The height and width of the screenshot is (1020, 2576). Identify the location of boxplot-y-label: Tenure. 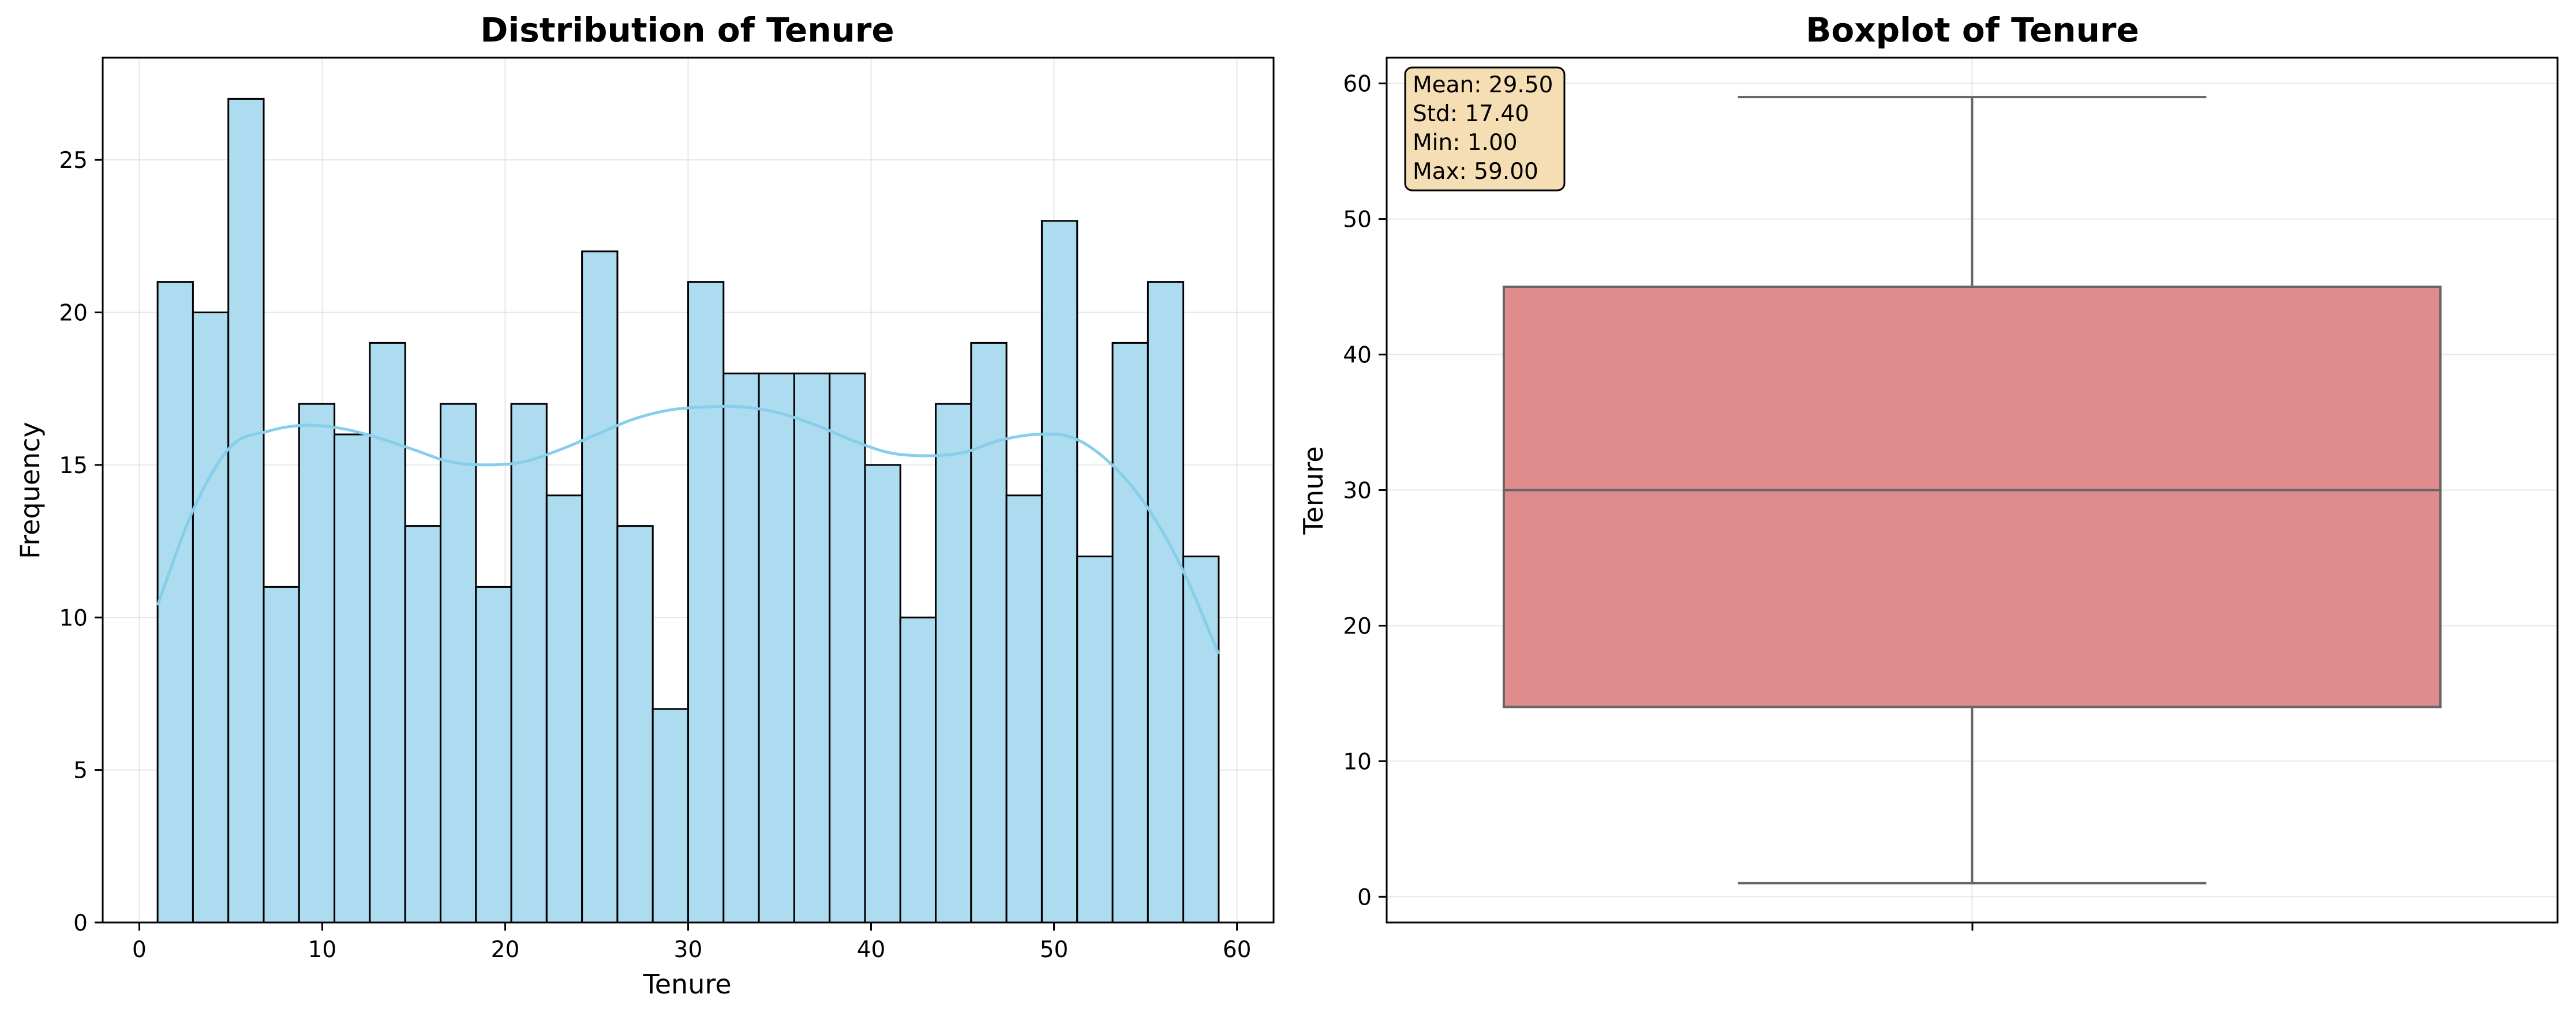
(1314, 490).